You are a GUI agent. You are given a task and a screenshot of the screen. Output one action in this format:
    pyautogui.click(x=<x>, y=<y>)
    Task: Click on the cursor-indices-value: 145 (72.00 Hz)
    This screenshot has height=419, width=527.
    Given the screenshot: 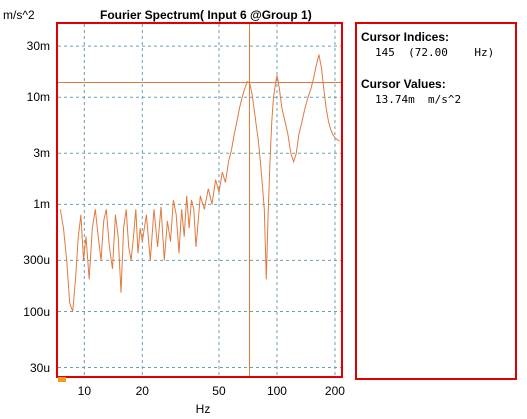 What is the action you would take?
    pyautogui.click(x=435, y=52)
    